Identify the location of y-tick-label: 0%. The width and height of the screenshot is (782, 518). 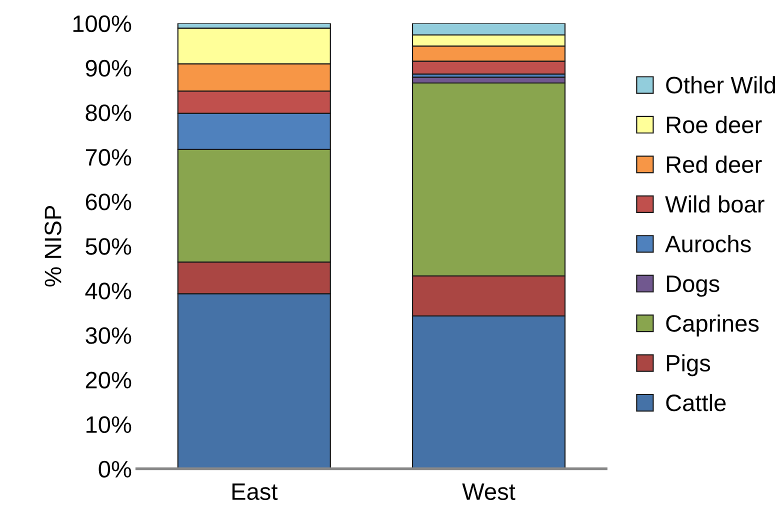
(115, 469).